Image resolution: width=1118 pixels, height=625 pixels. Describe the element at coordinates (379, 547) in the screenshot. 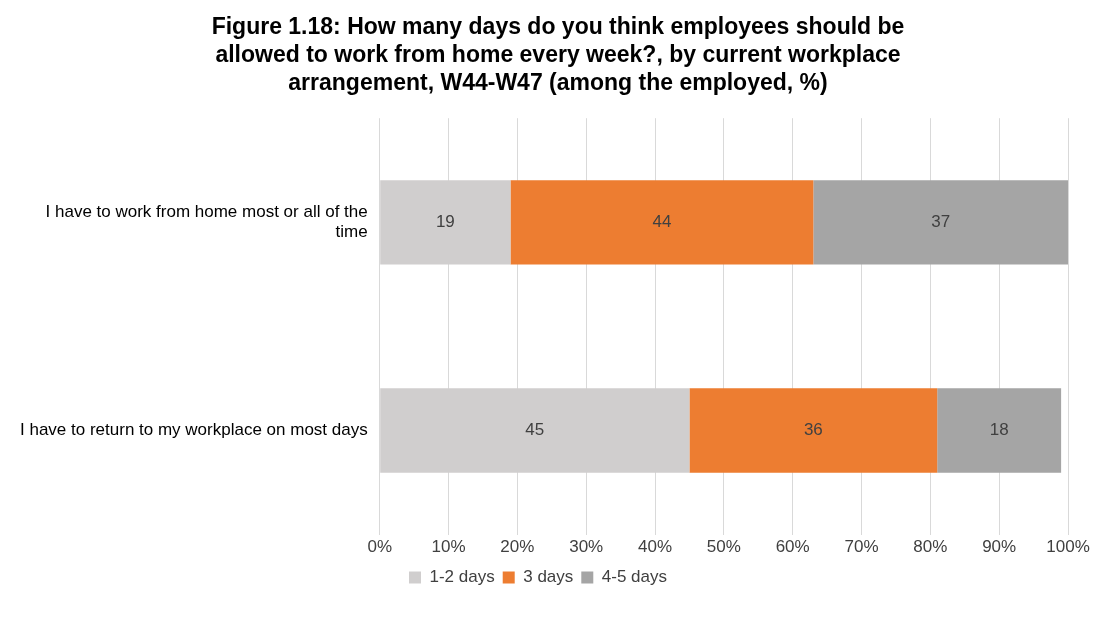

I see `x-tick-label: 0%` at that location.